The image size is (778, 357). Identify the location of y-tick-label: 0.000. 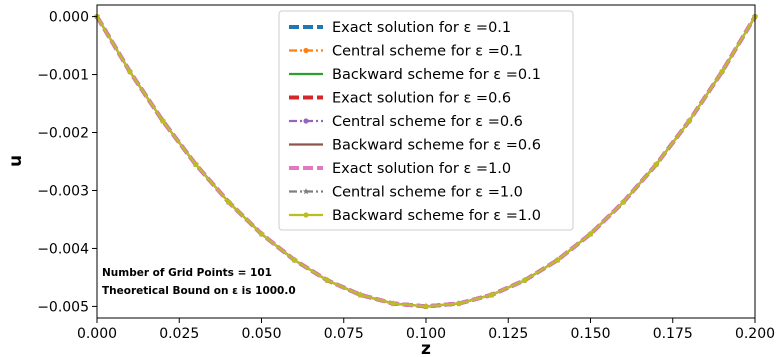
(69, 18).